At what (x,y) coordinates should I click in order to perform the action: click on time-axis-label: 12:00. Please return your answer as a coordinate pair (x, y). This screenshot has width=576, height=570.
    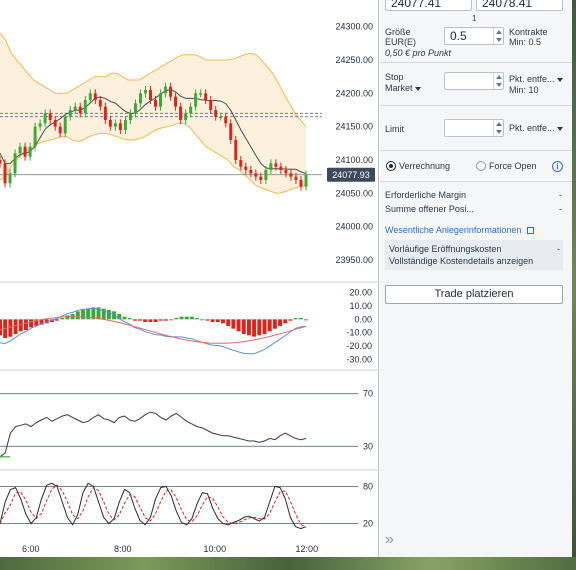
    Looking at the image, I should click on (307, 549).